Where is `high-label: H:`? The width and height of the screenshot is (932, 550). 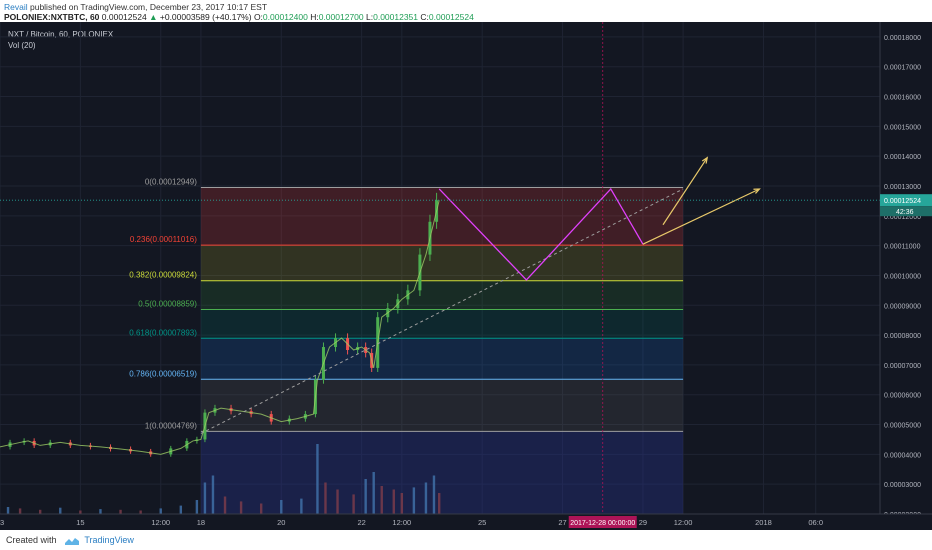 high-label: H: is located at coordinates (314, 17).